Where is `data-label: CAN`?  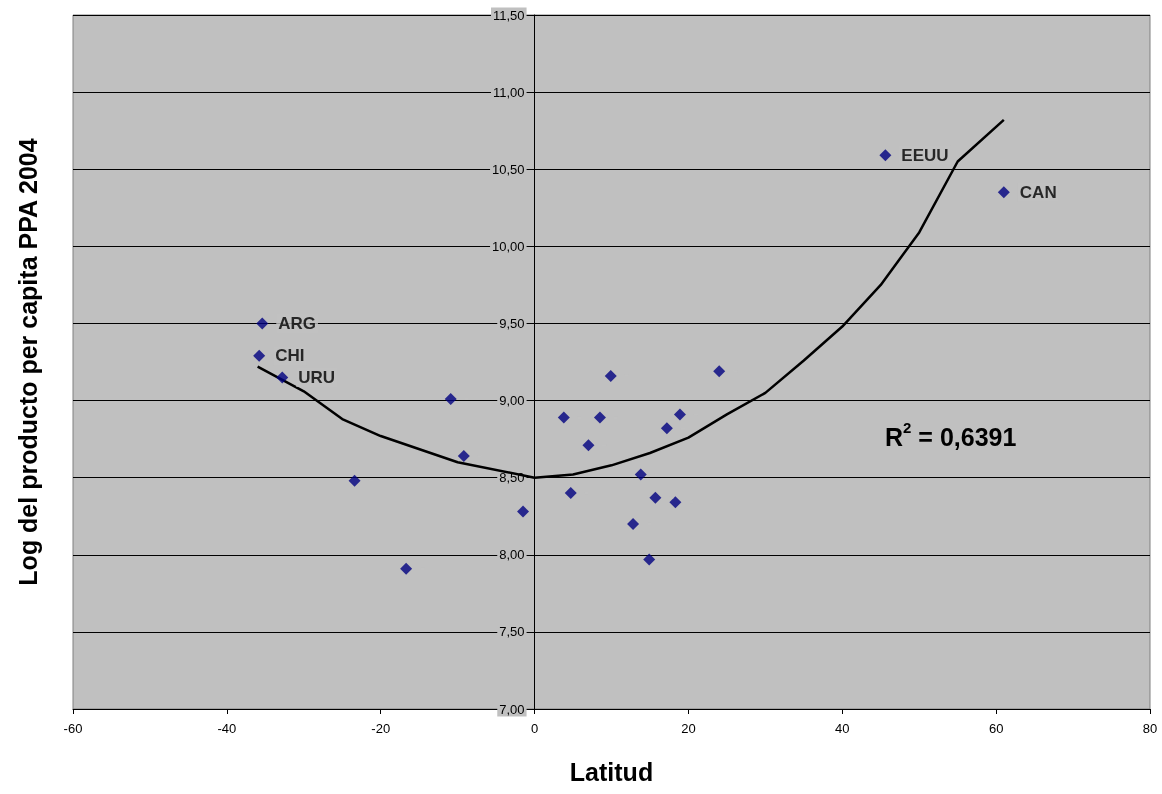 data-label: CAN is located at coordinates (1038, 192).